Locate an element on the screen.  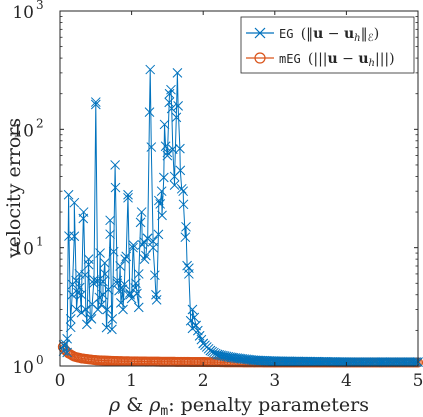
x-label-subscript: m is located at coordinates (164, 410).